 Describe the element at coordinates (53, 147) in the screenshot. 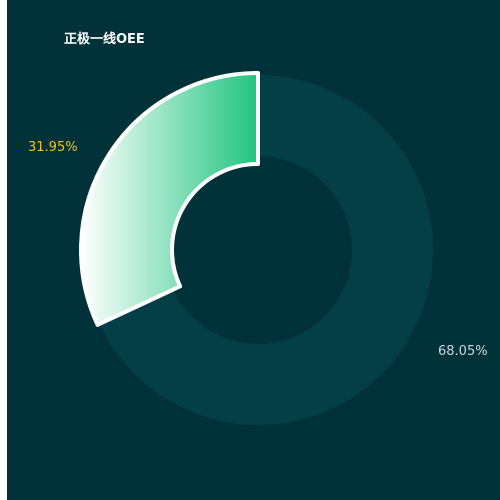

I see `slice-label-highlight: 31.95%` at that location.